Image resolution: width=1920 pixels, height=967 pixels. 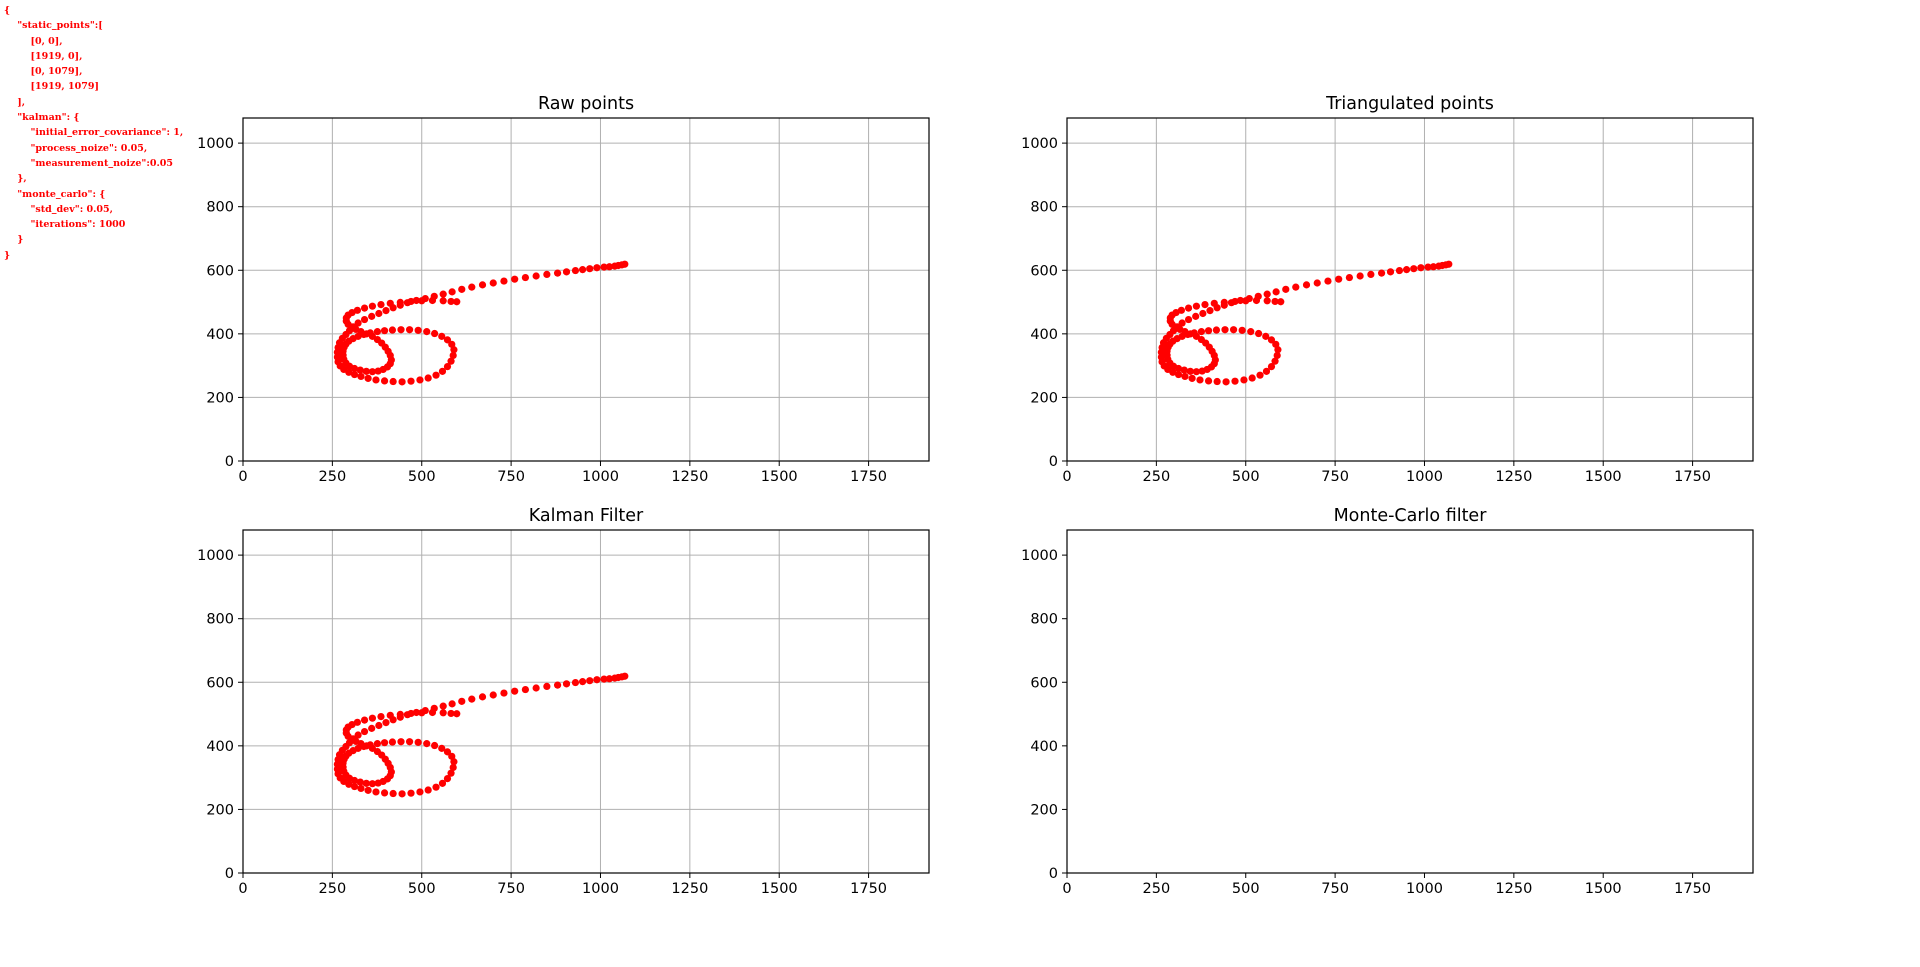 What do you see at coordinates (14, 240) in the screenshot?
I see `config-line: }` at bounding box center [14, 240].